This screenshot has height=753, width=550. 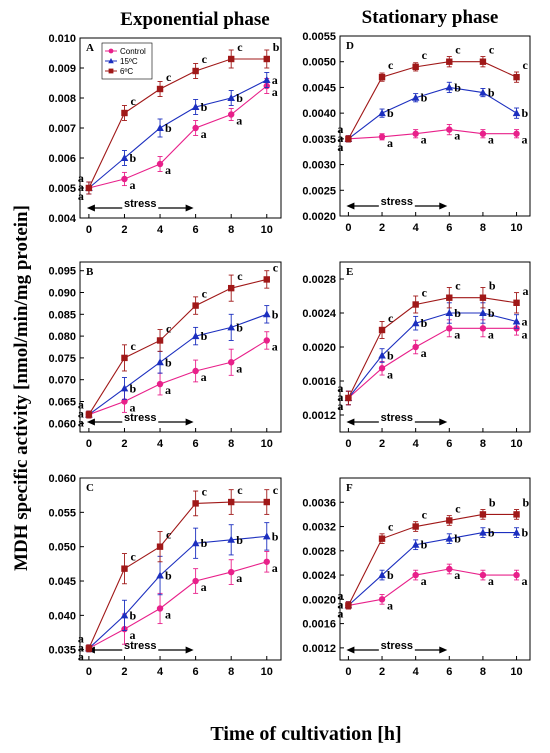 What do you see at coordinates (430, 17) in the screenshot?
I see `col-title-stationary: Stationary phase` at bounding box center [430, 17].